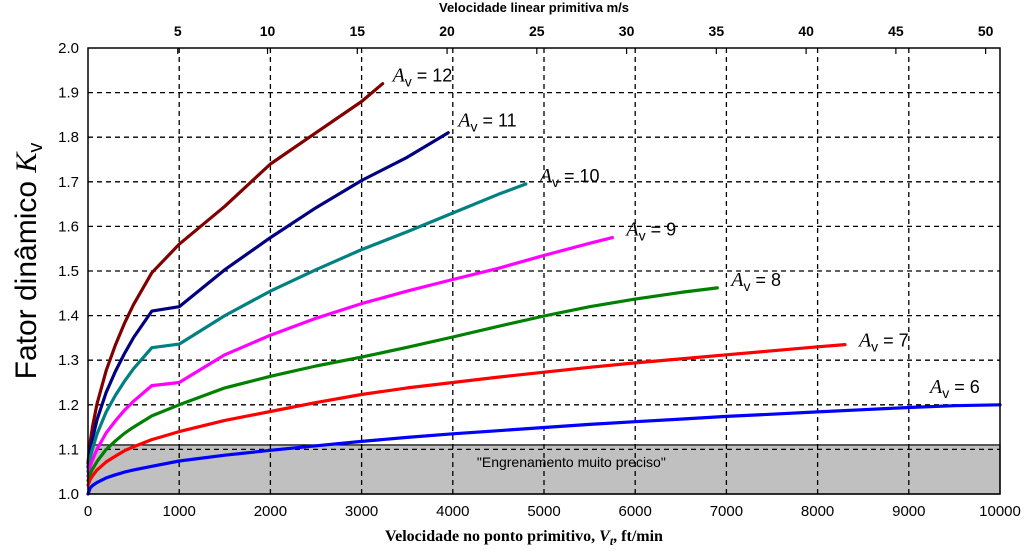  Describe the element at coordinates (635, 511) in the screenshot. I see `x-tick-label: 6000` at that location.